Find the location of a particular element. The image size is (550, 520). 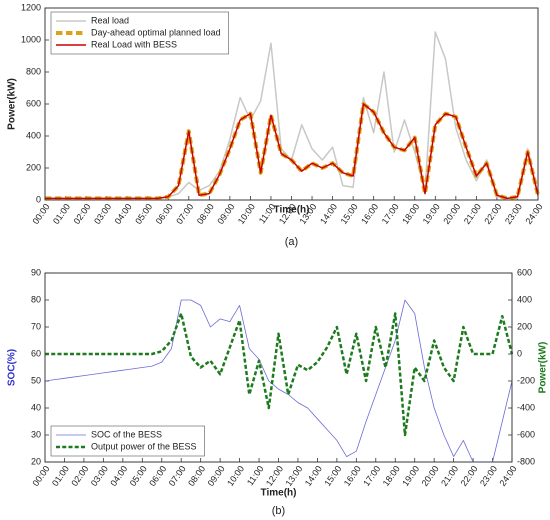

y2-tick-label: 0 is located at coordinates (519, 353).